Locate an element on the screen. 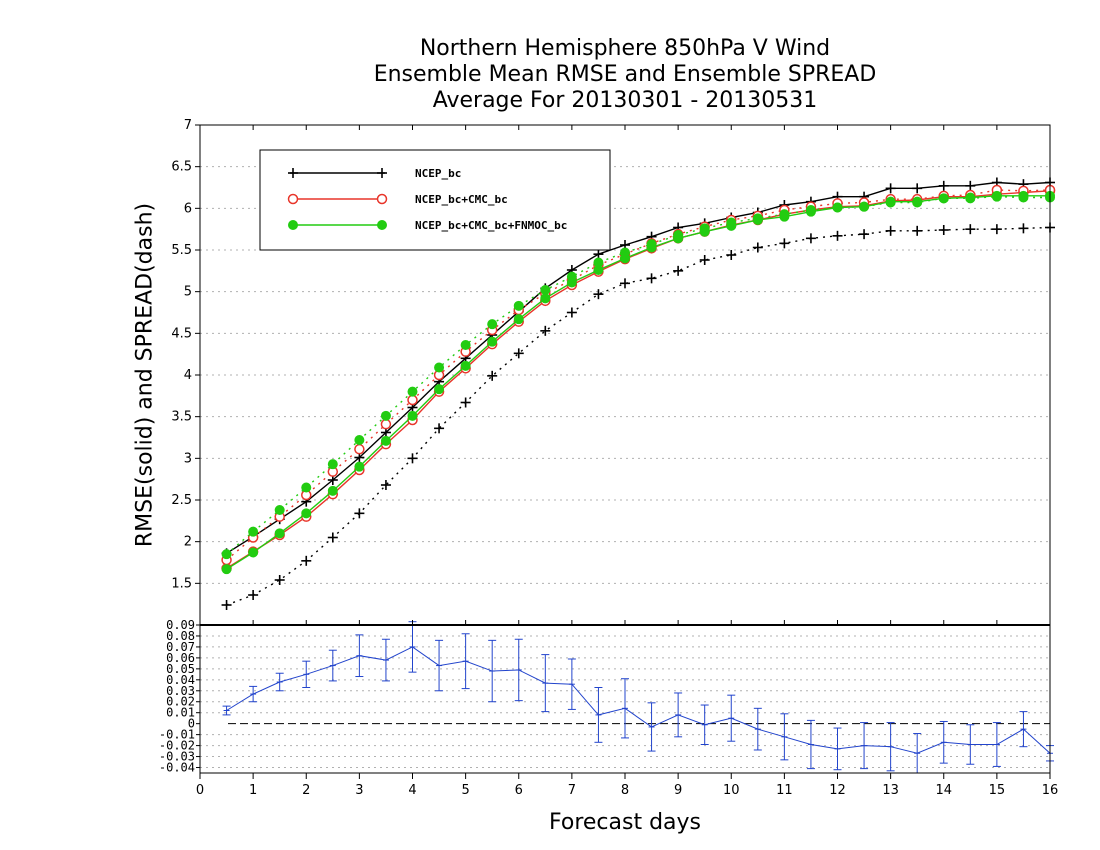 The height and width of the screenshot is (850, 1100). xtick-label-11: 11 is located at coordinates (784, 790).